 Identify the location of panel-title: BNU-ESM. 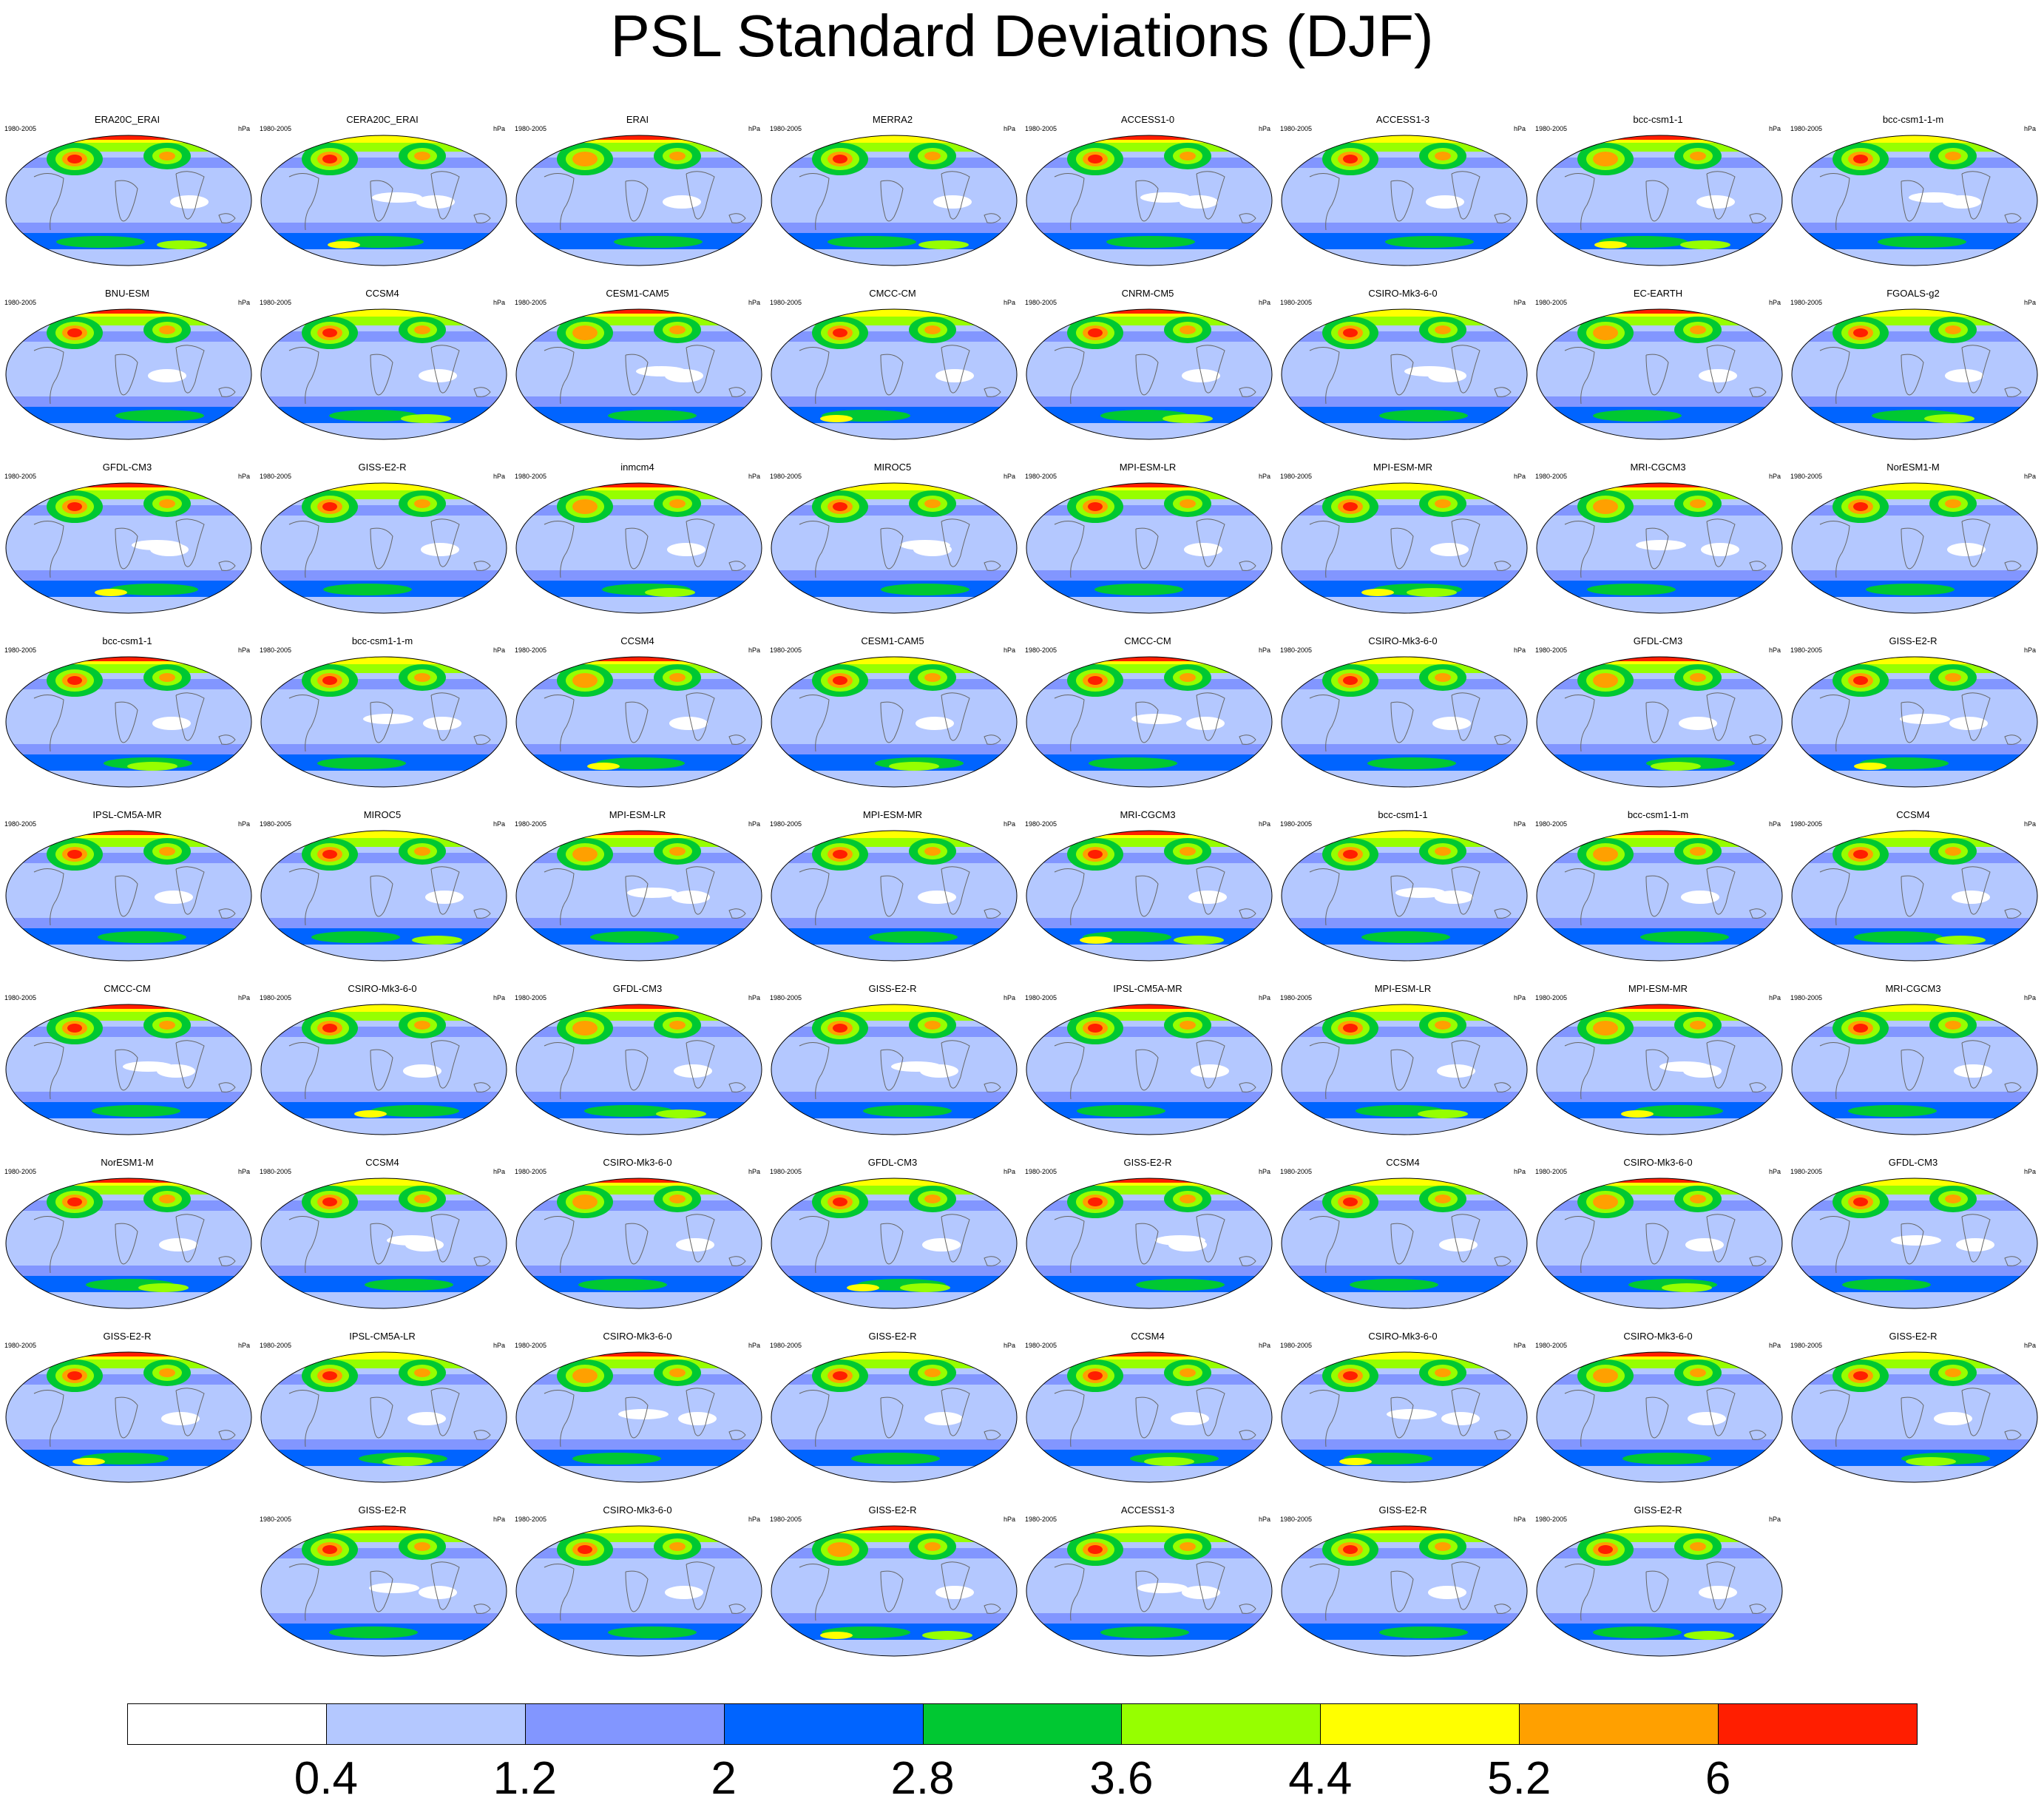
(127, 293).